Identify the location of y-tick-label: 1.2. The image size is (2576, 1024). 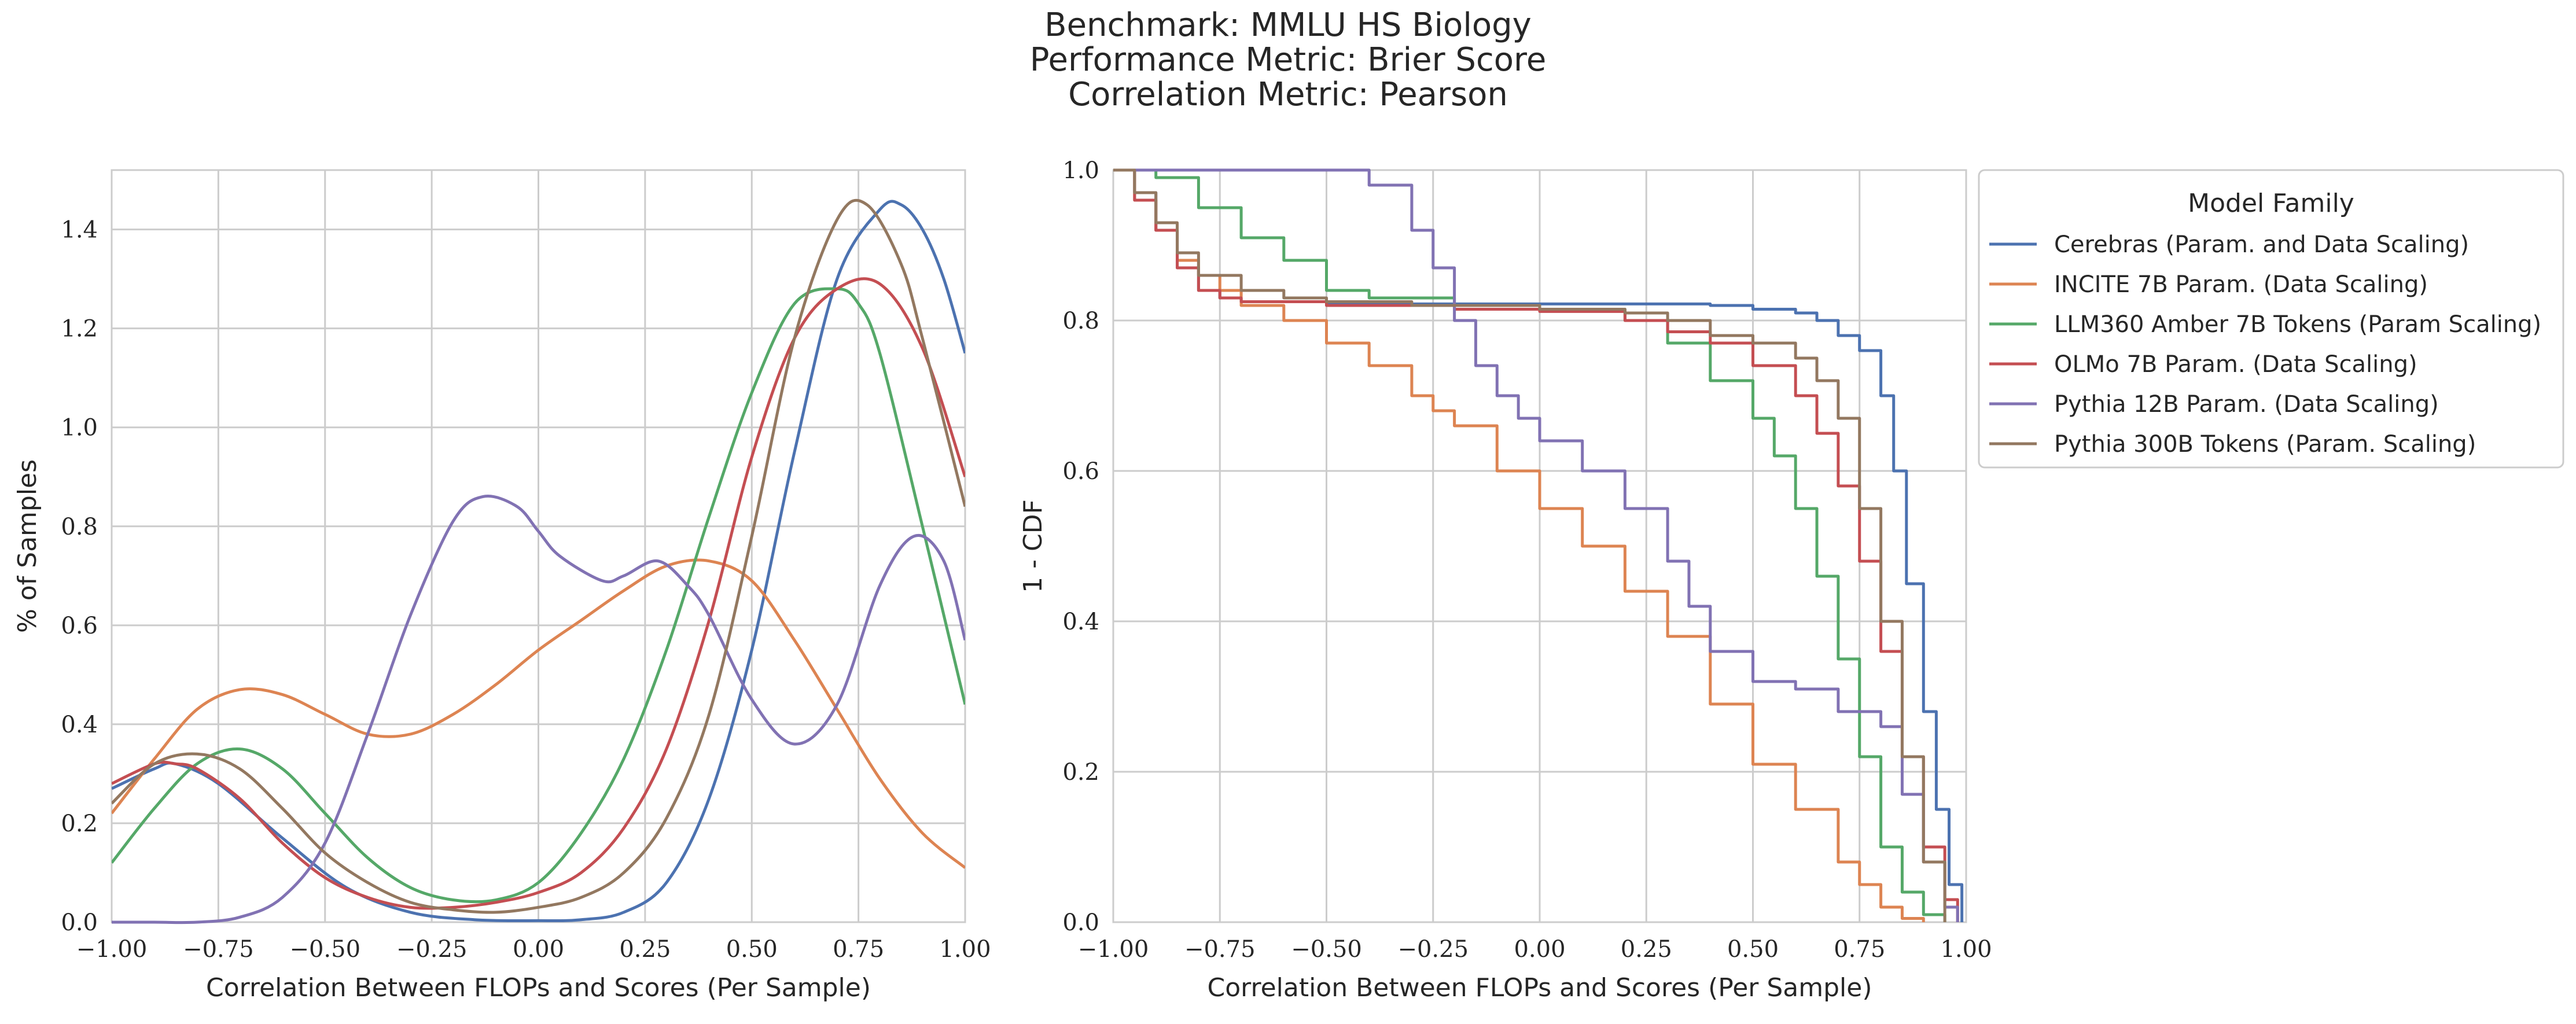
(79, 329).